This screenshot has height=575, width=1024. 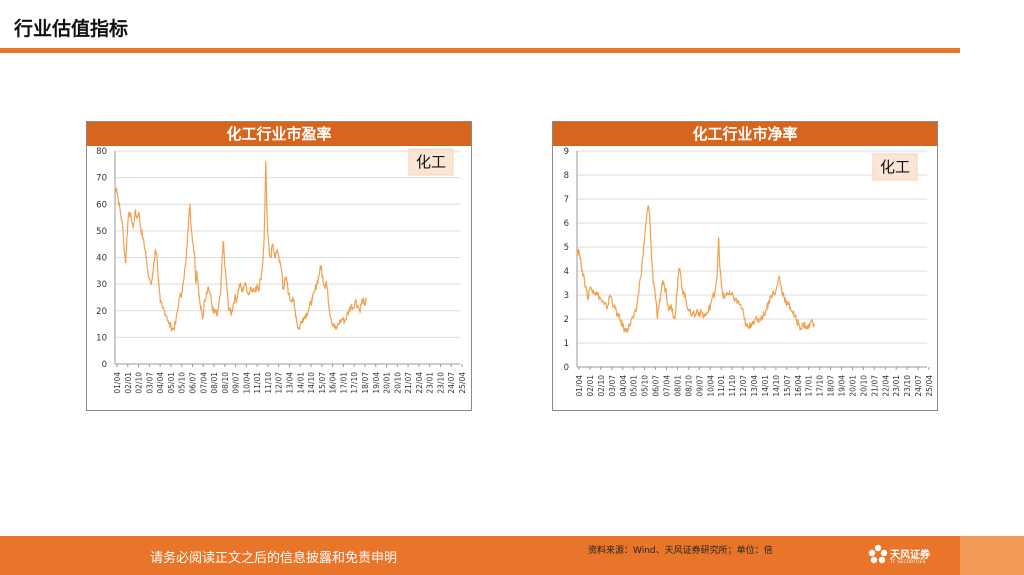 What do you see at coordinates (149, 383) in the screenshot?
I see `x-tick-label: 03/07` at bounding box center [149, 383].